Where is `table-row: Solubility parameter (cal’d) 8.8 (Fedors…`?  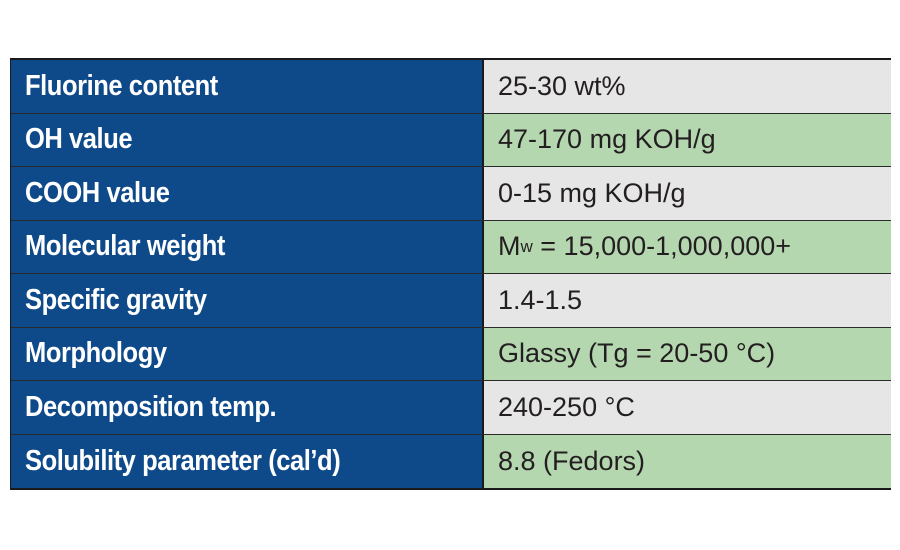
table-row: Solubility parameter (cal’d) 8.8 (Fedors… is located at coordinates (451, 461).